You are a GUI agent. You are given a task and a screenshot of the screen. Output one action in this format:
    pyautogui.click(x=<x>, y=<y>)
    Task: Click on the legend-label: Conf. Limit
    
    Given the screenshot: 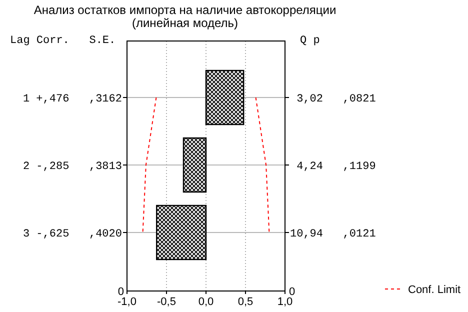 What is the action you would take?
    pyautogui.click(x=434, y=290)
    